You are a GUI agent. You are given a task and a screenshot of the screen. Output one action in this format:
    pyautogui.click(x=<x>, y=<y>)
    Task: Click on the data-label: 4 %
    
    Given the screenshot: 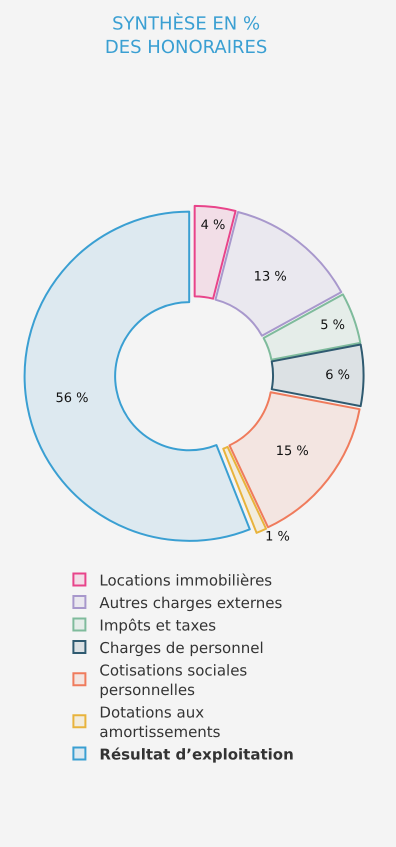 What is the action you would take?
    pyautogui.click(x=213, y=225)
    